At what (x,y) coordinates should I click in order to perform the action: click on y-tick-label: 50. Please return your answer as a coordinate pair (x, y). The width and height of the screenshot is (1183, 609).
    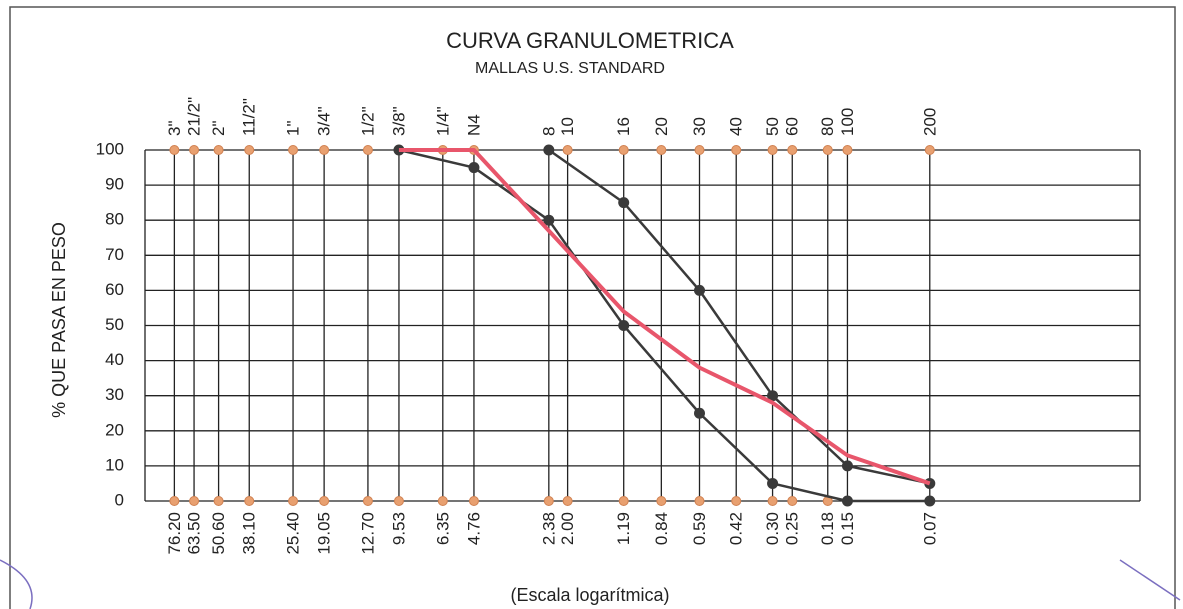
    Looking at the image, I should click on (114, 324).